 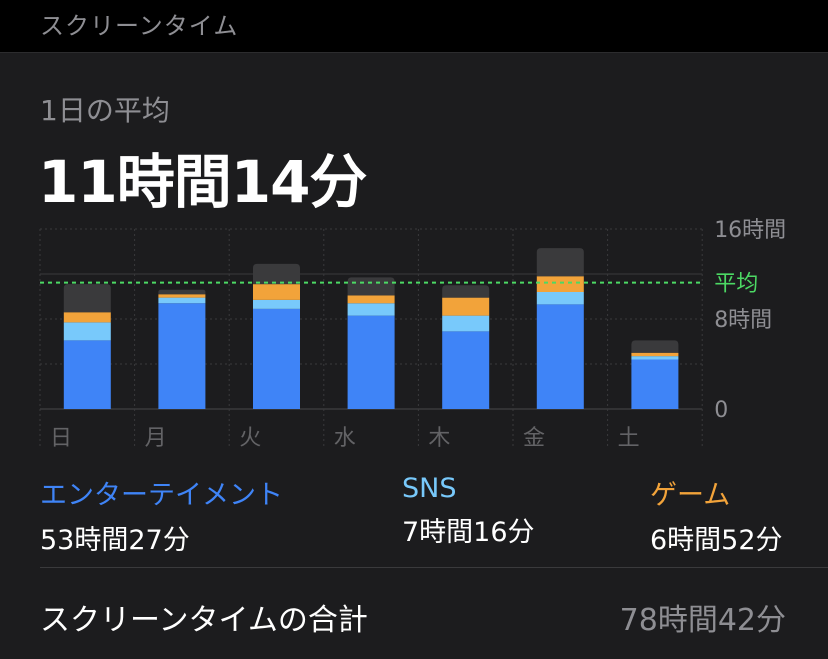 I want to click on bar-金, so click(x=560, y=328).